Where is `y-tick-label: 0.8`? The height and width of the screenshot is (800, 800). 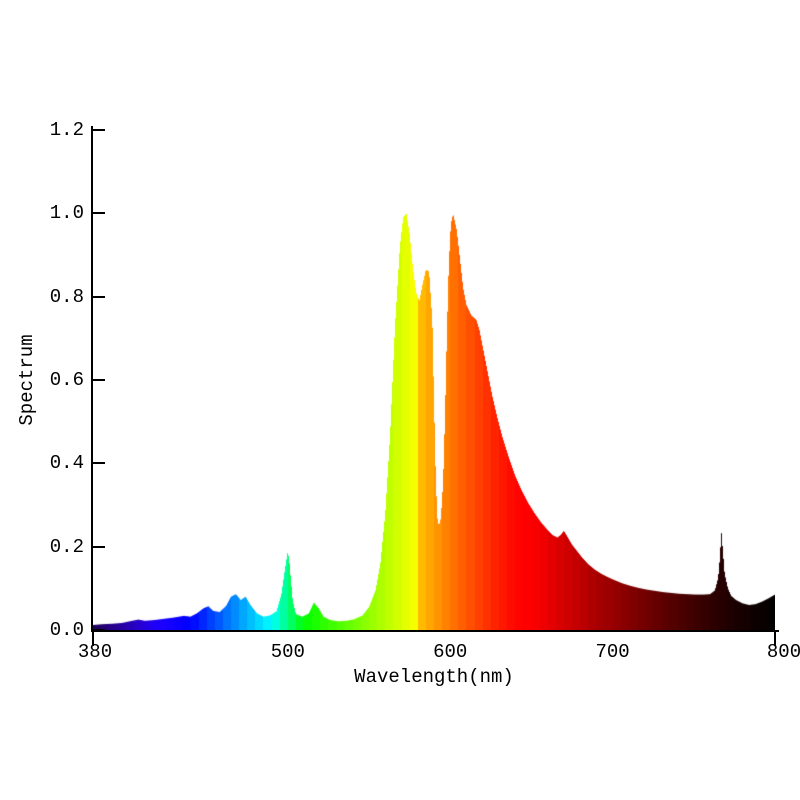
y-tick-label: 0.8 is located at coordinates (66, 296).